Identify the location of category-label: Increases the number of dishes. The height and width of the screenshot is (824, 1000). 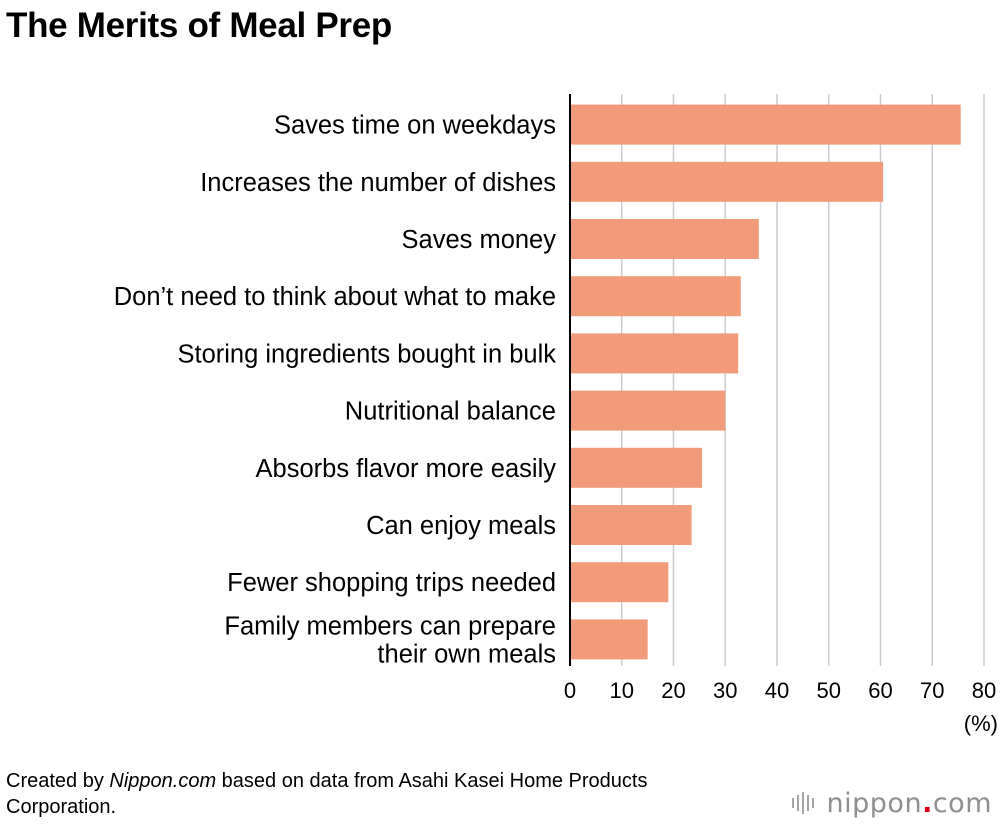
(378, 183).